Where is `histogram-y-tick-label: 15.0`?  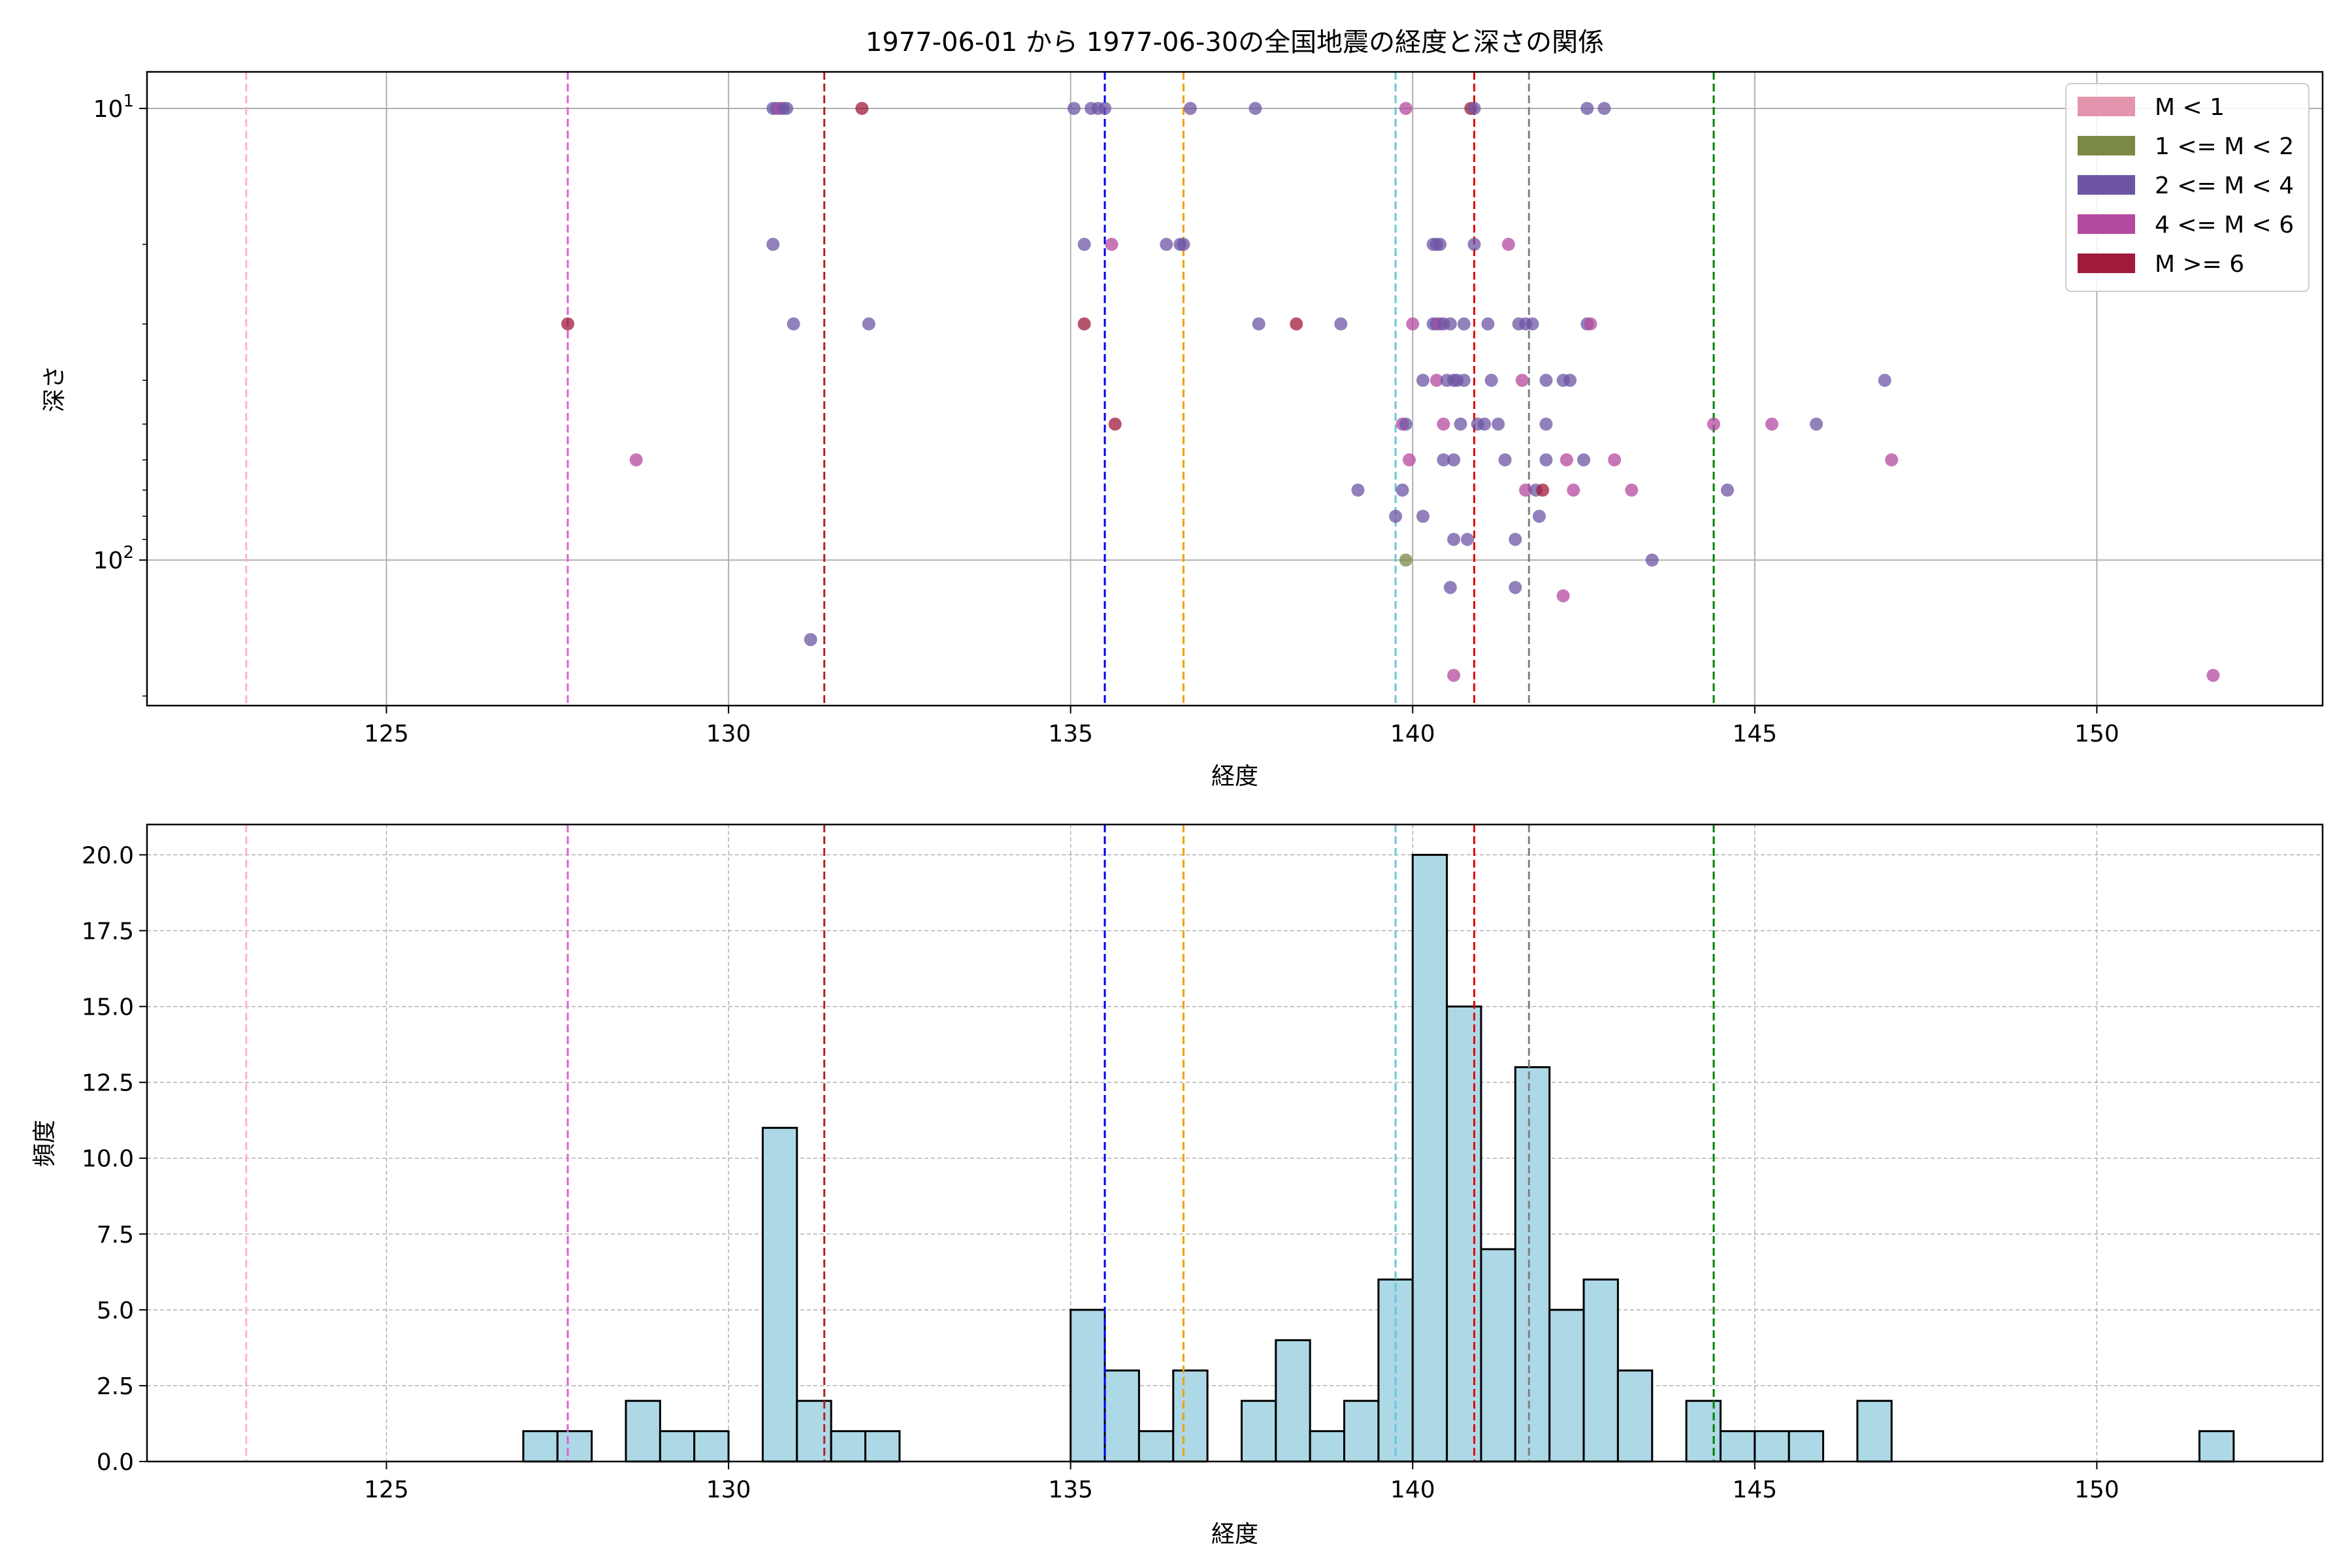 histogram-y-tick-label: 15.0 is located at coordinates (108, 1007).